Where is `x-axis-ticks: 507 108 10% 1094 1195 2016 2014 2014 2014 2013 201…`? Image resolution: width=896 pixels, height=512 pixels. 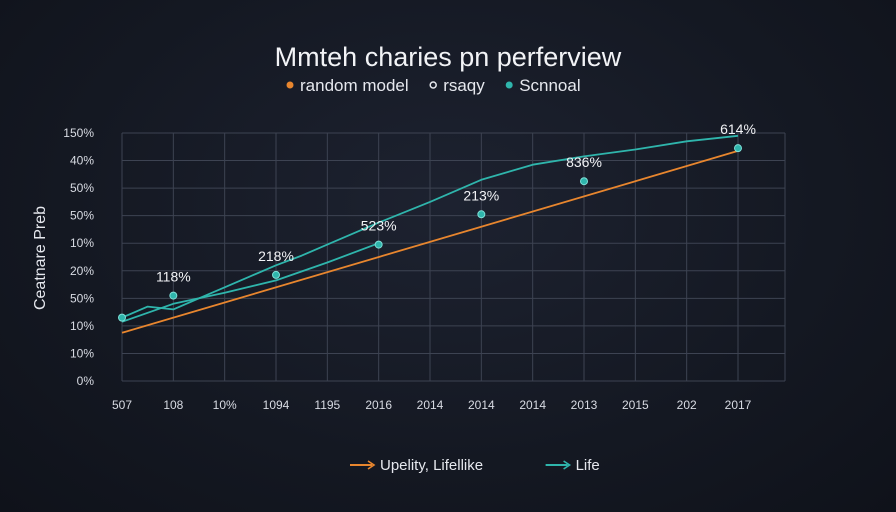
x-axis-ticks: 507 108 10% 1094 1195 2016 2014 2014 2014 2013 201… is located at coordinates (432, 405).